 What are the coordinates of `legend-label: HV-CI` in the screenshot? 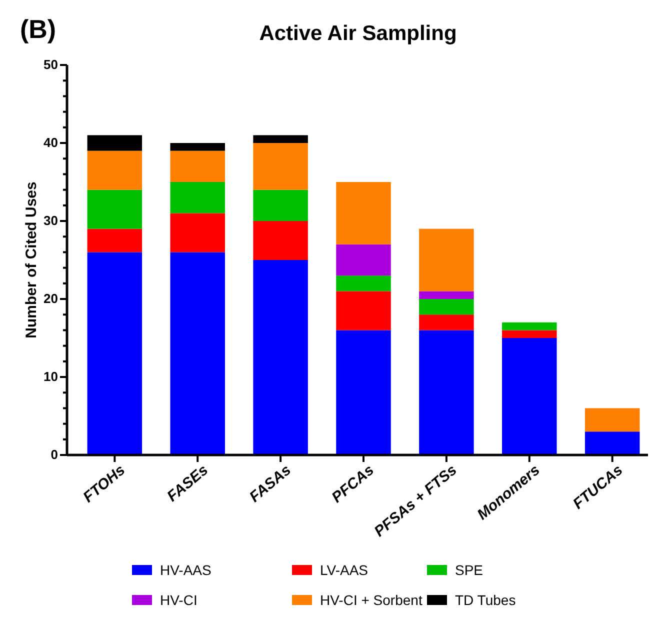 It's located at (179, 600).